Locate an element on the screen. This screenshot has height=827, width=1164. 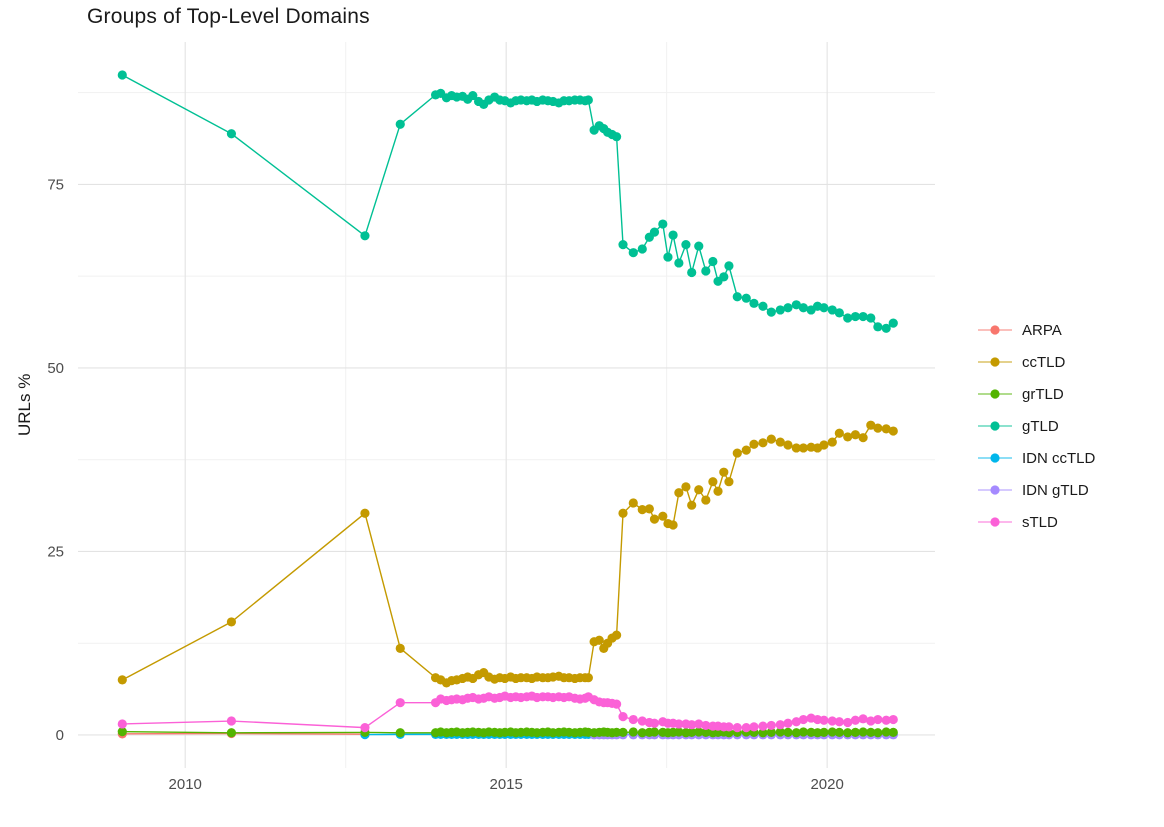
series-sTLD is located at coordinates (507, 712).